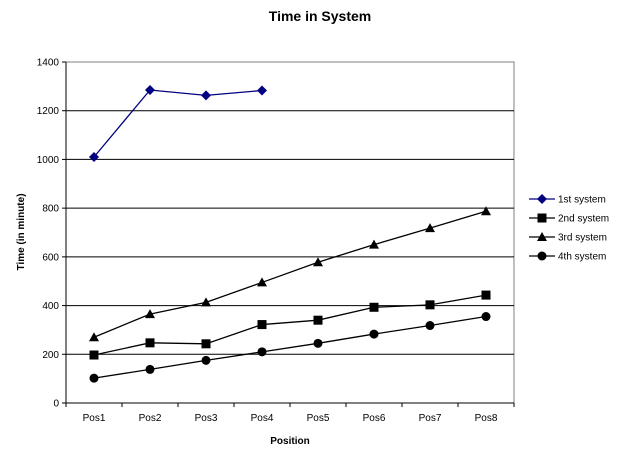  Describe the element at coordinates (50, 306) in the screenshot. I see `y-tick-label: 400` at that location.